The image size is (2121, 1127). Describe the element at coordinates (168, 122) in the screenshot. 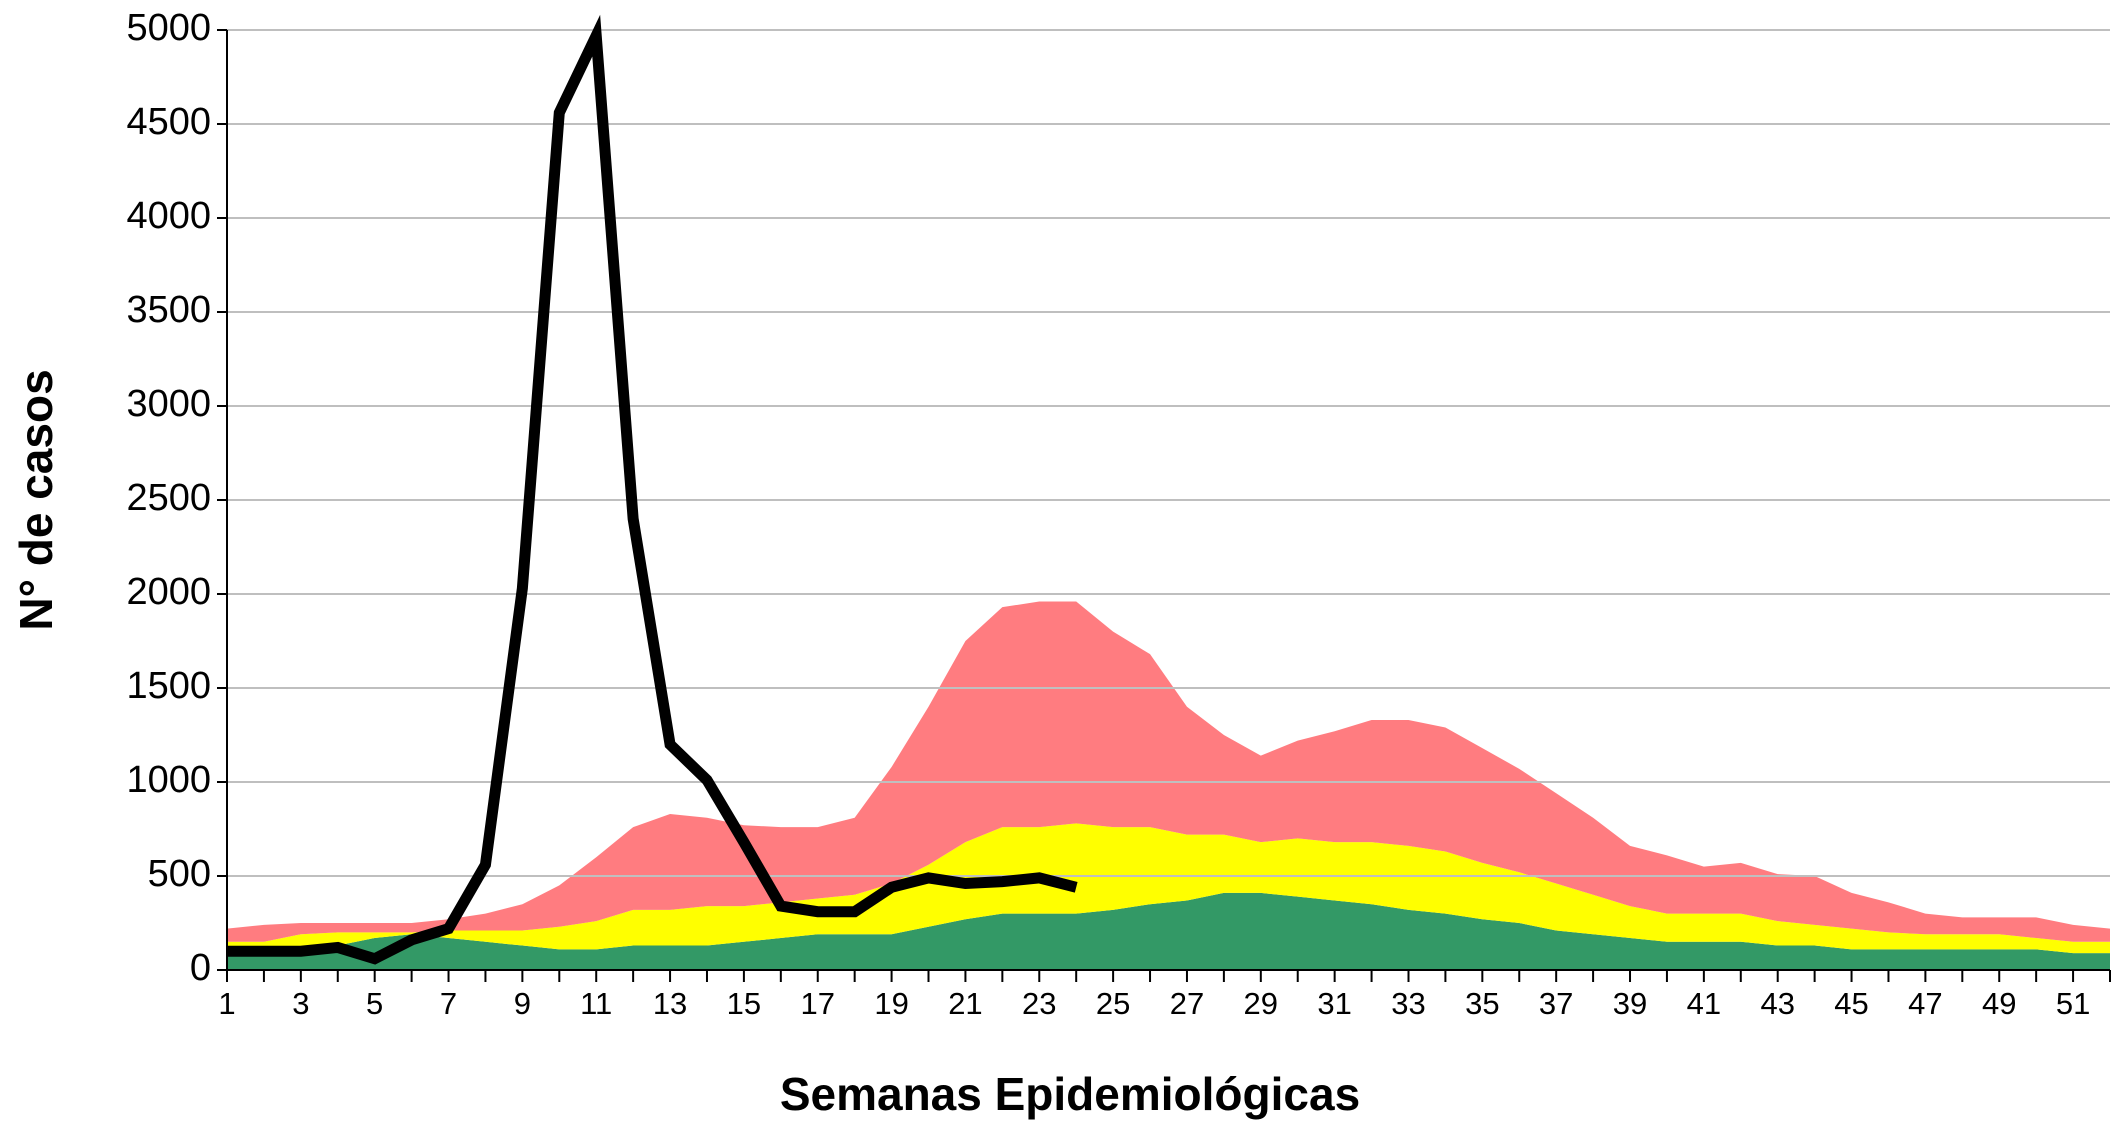

I see `y-tick-label: 4500` at that location.